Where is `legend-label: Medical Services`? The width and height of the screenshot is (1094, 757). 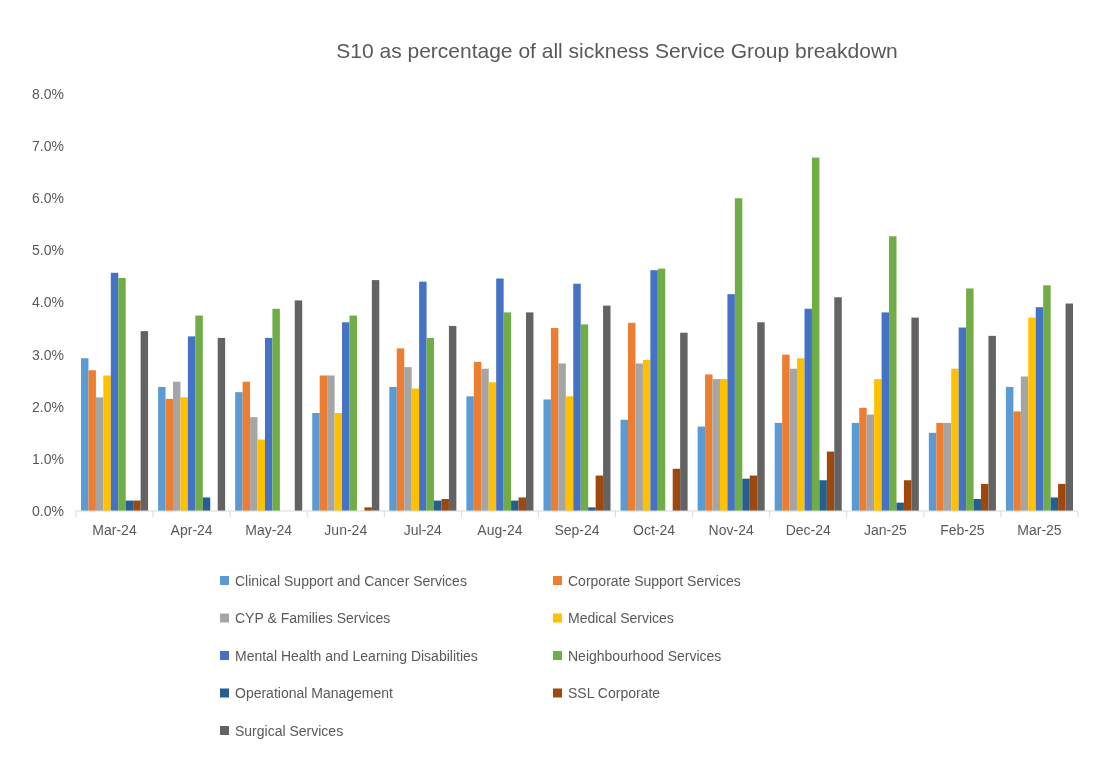 legend-label: Medical Services is located at coordinates (621, 618).